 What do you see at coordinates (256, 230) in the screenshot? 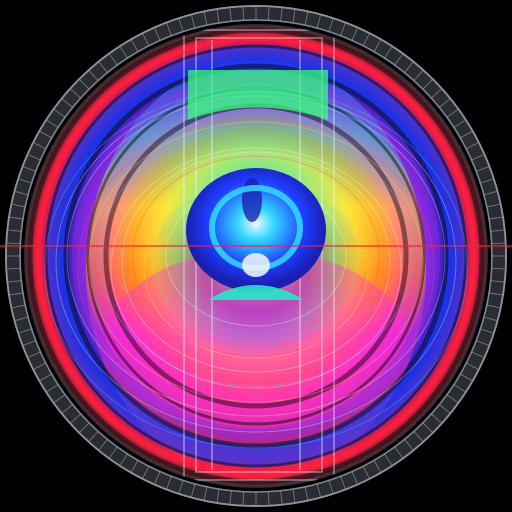
I see `central-core` at bounding box center [256, 230].